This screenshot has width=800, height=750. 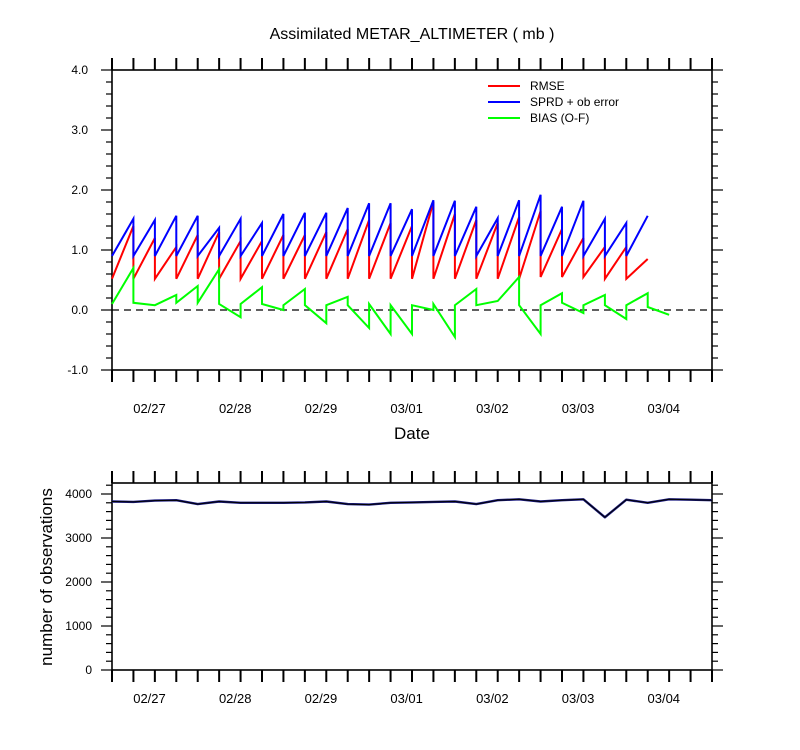 What do you see at coordinates (547, 86) in the screenshot?
I see `rmse-legend-label: RMSE` at bounding box center [547, 86].